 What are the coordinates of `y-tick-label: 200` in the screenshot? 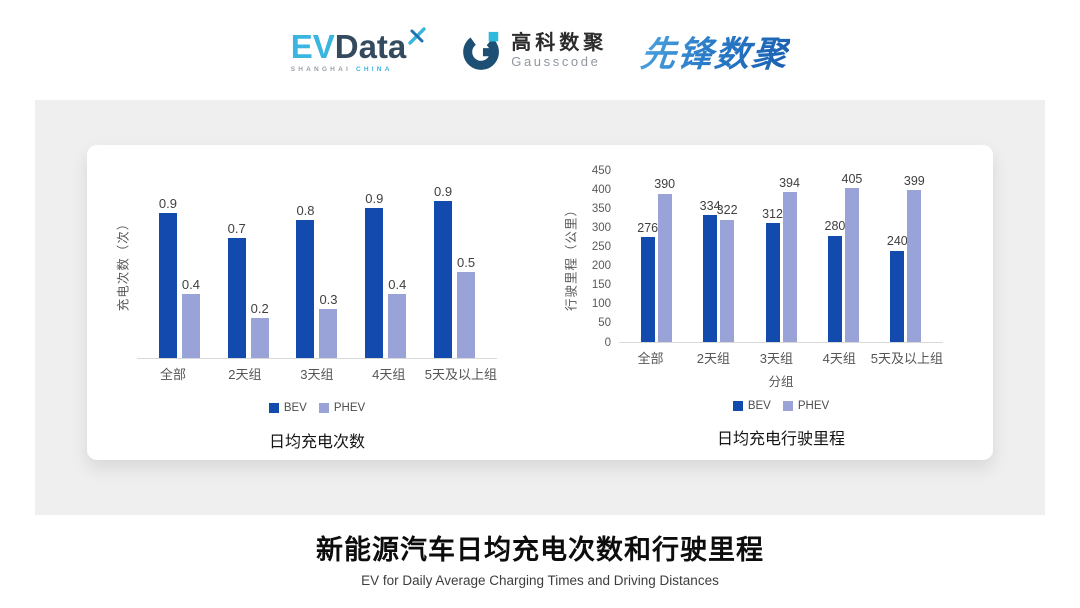 It's located at (601, 265).